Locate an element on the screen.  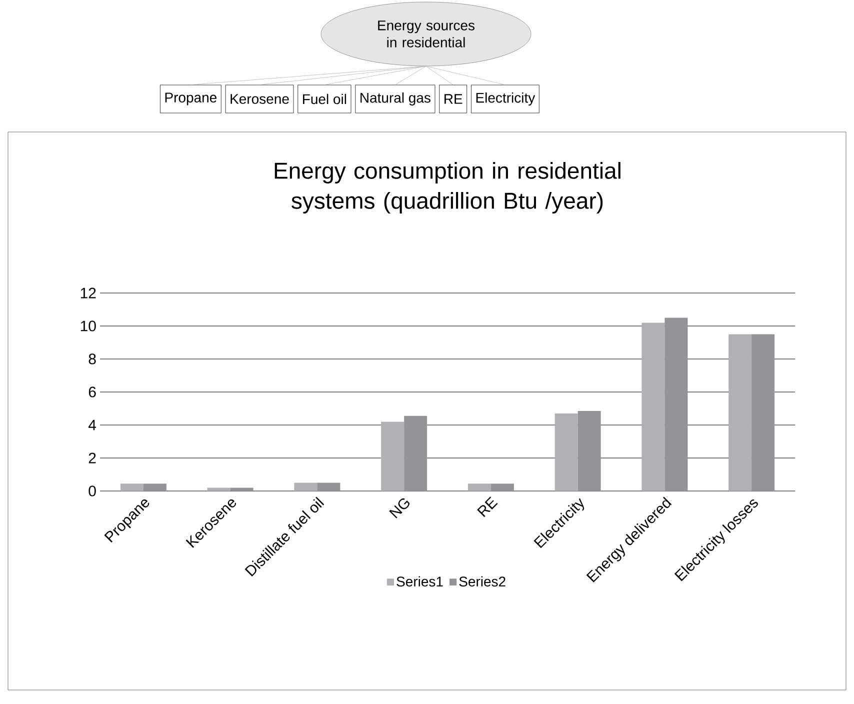
text: RE is located at coordinates (453, 99).